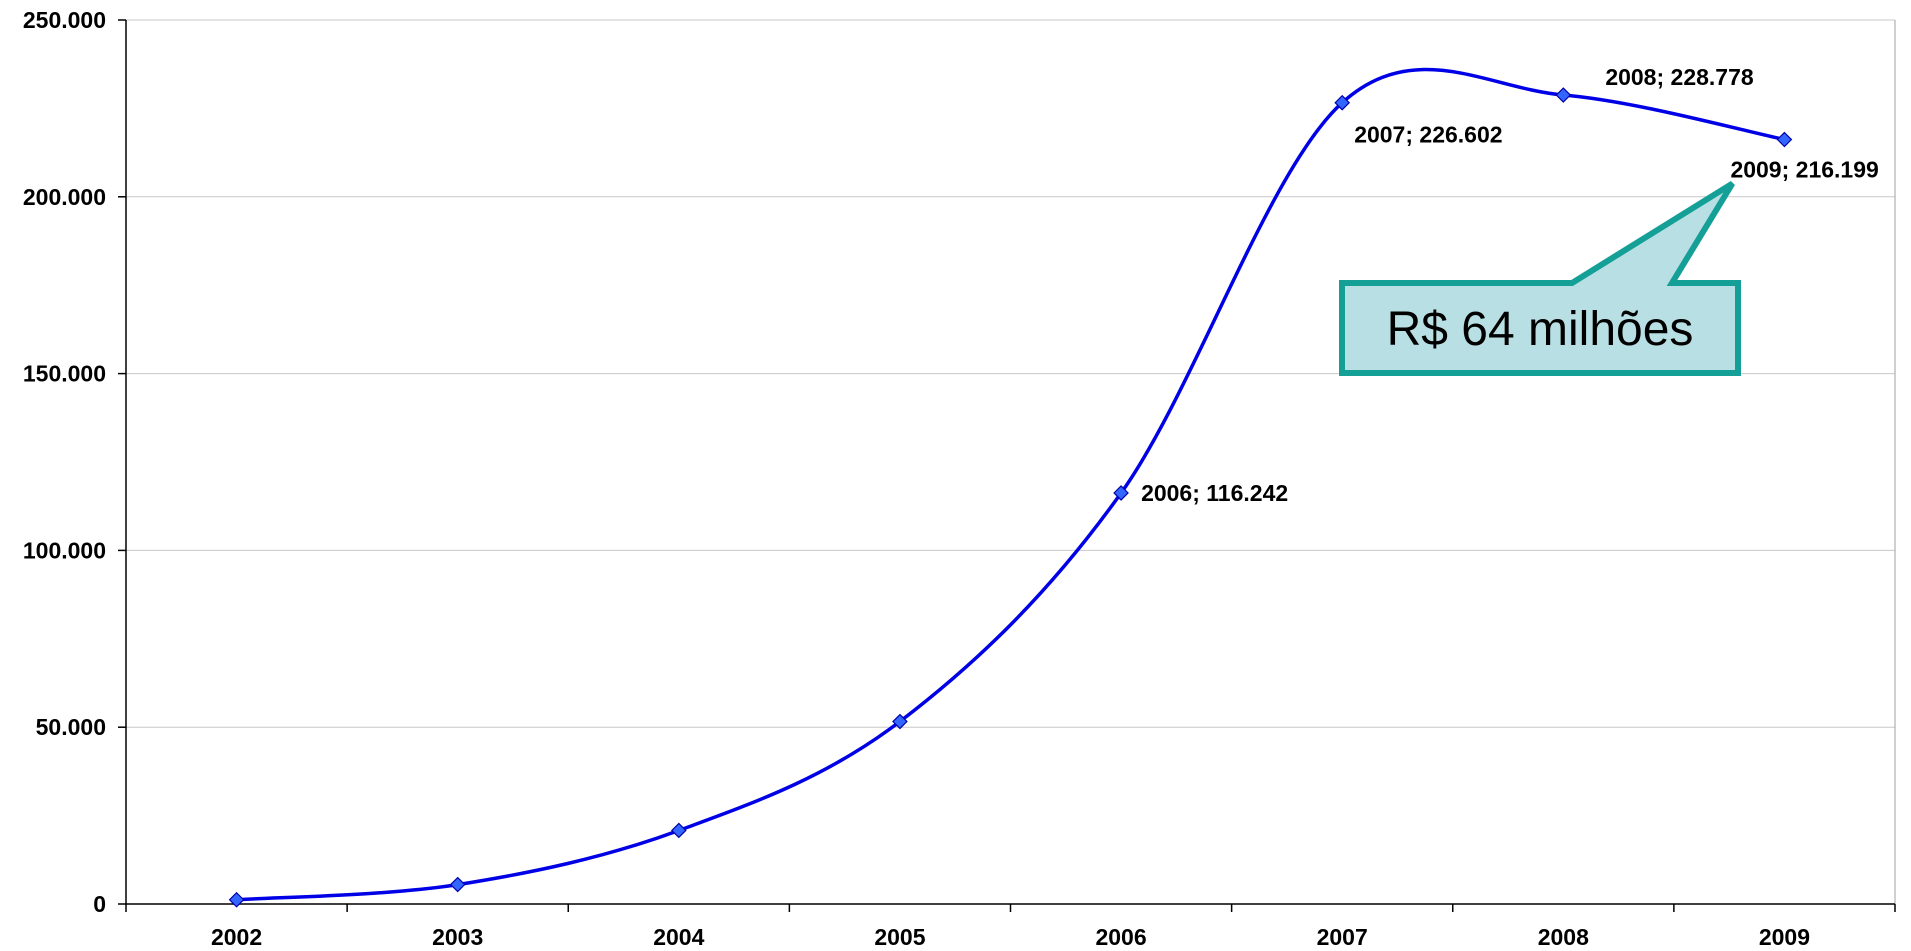  Describe the element at coordinates (1804, 170) in the screenshot. I see `data-label: 2009; 216.199` at that location.